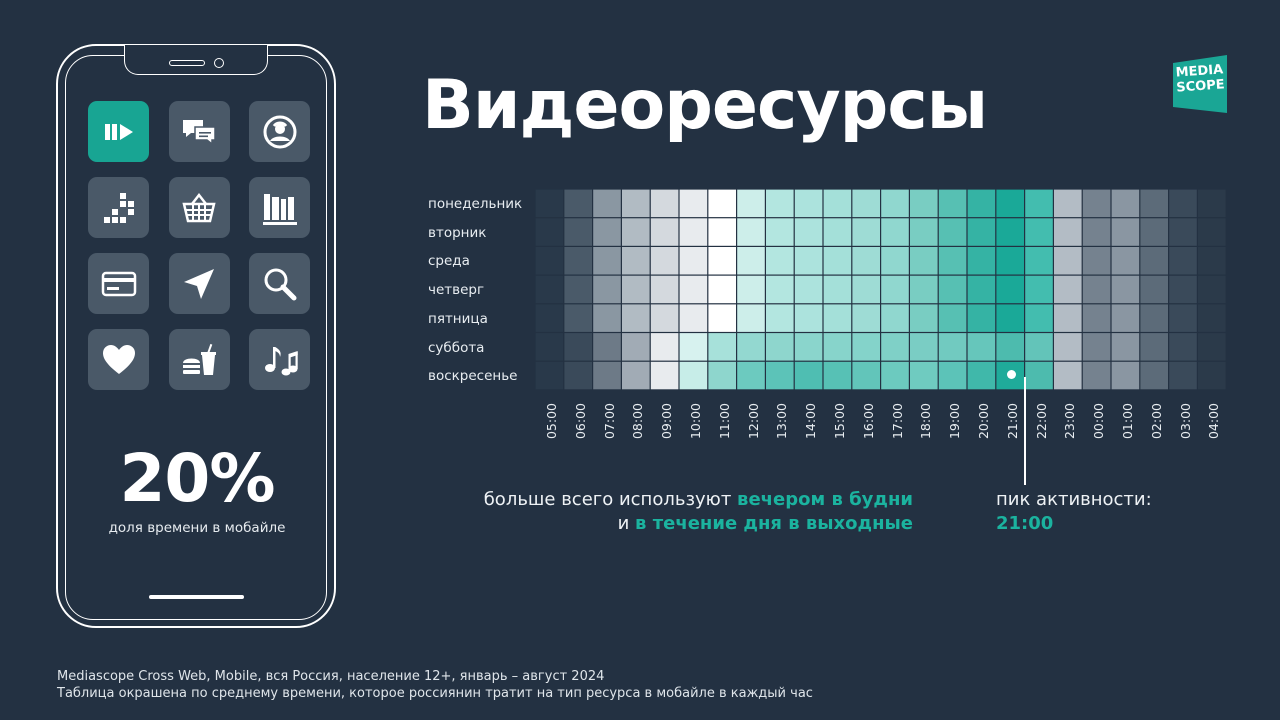  Describe the element at coordinates (1127, 421) in the screenshot. I see `heatmap-column-label: 01:00` at that location.